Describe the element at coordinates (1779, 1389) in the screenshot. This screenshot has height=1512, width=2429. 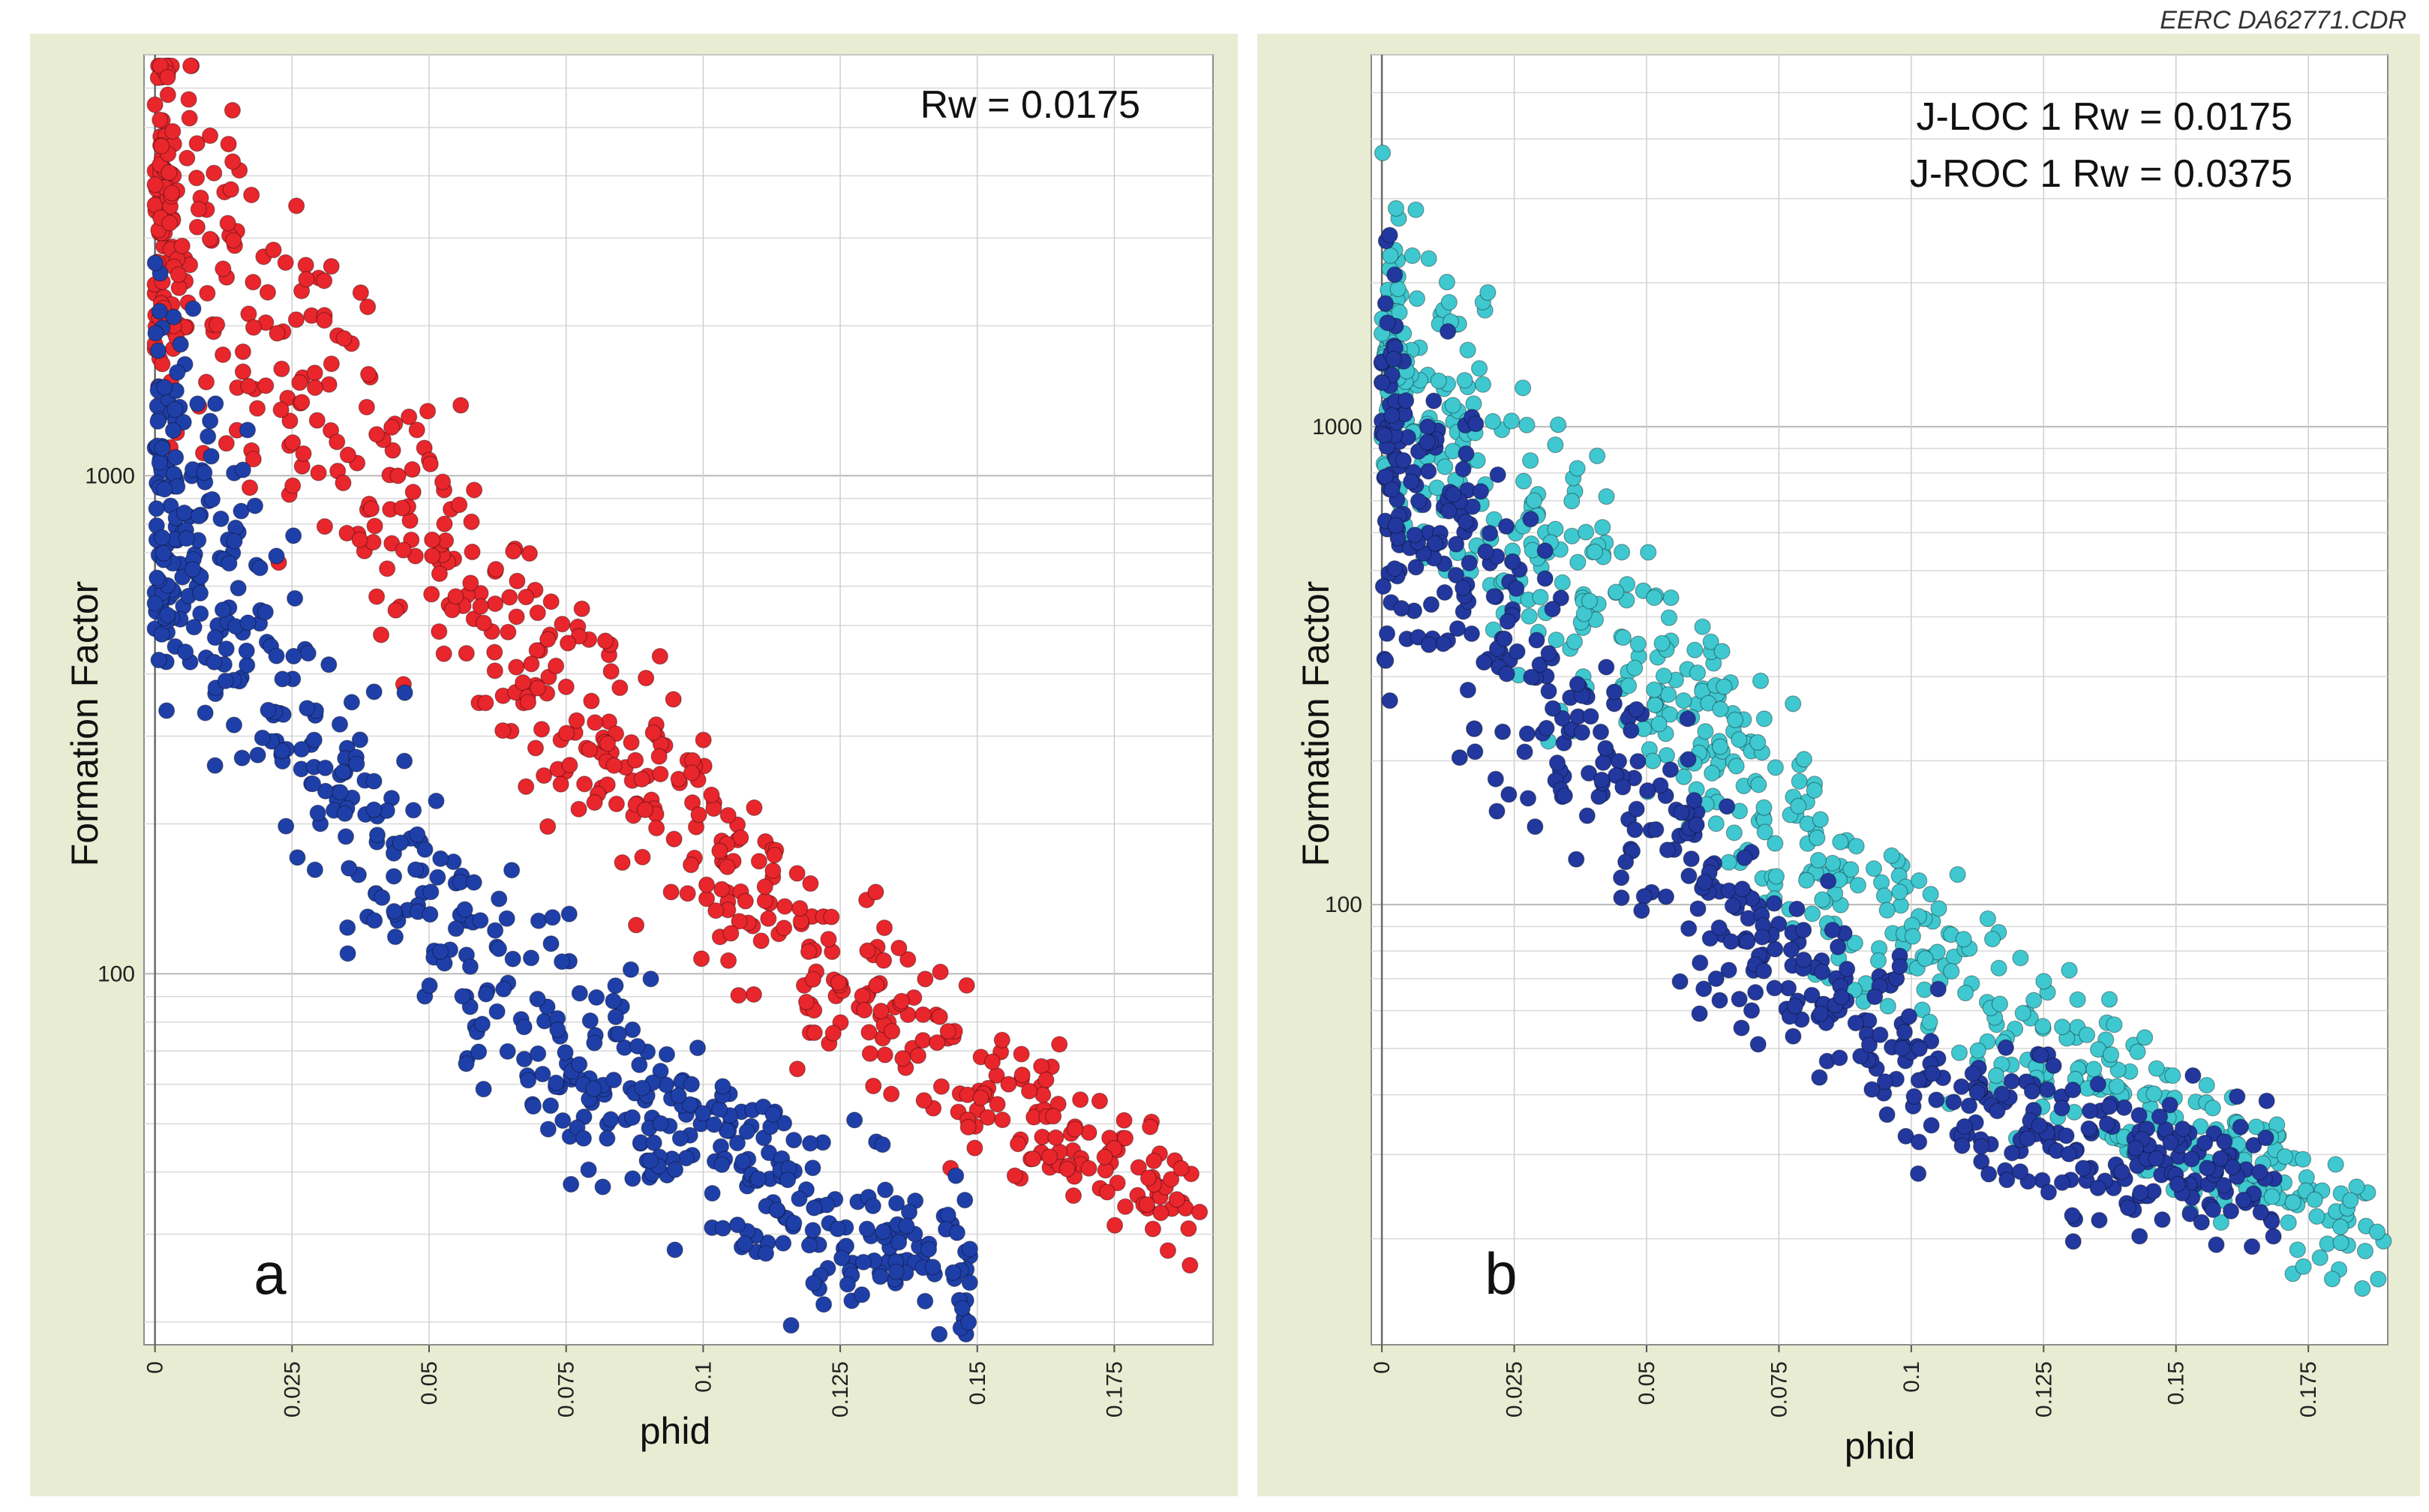
I see `x-tick-label: 0.075` at that location.